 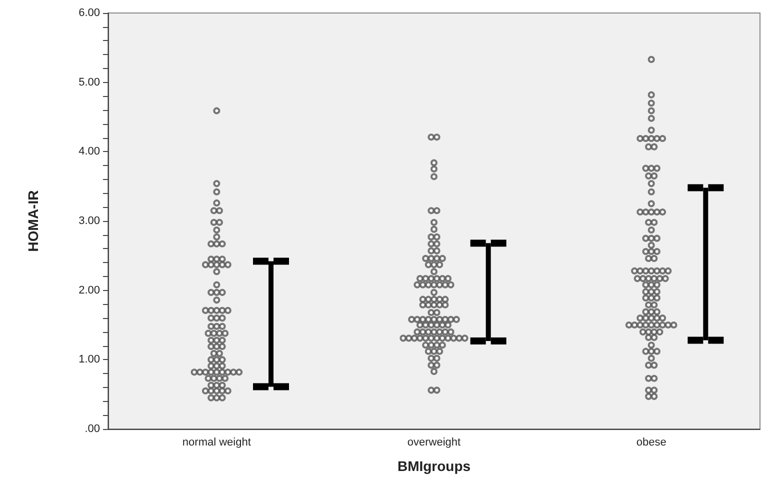 What do you see at coordinates (89, 13) in the screenshot?
I see `y-tick-label: 6.00` at bounding box center [89, 13].